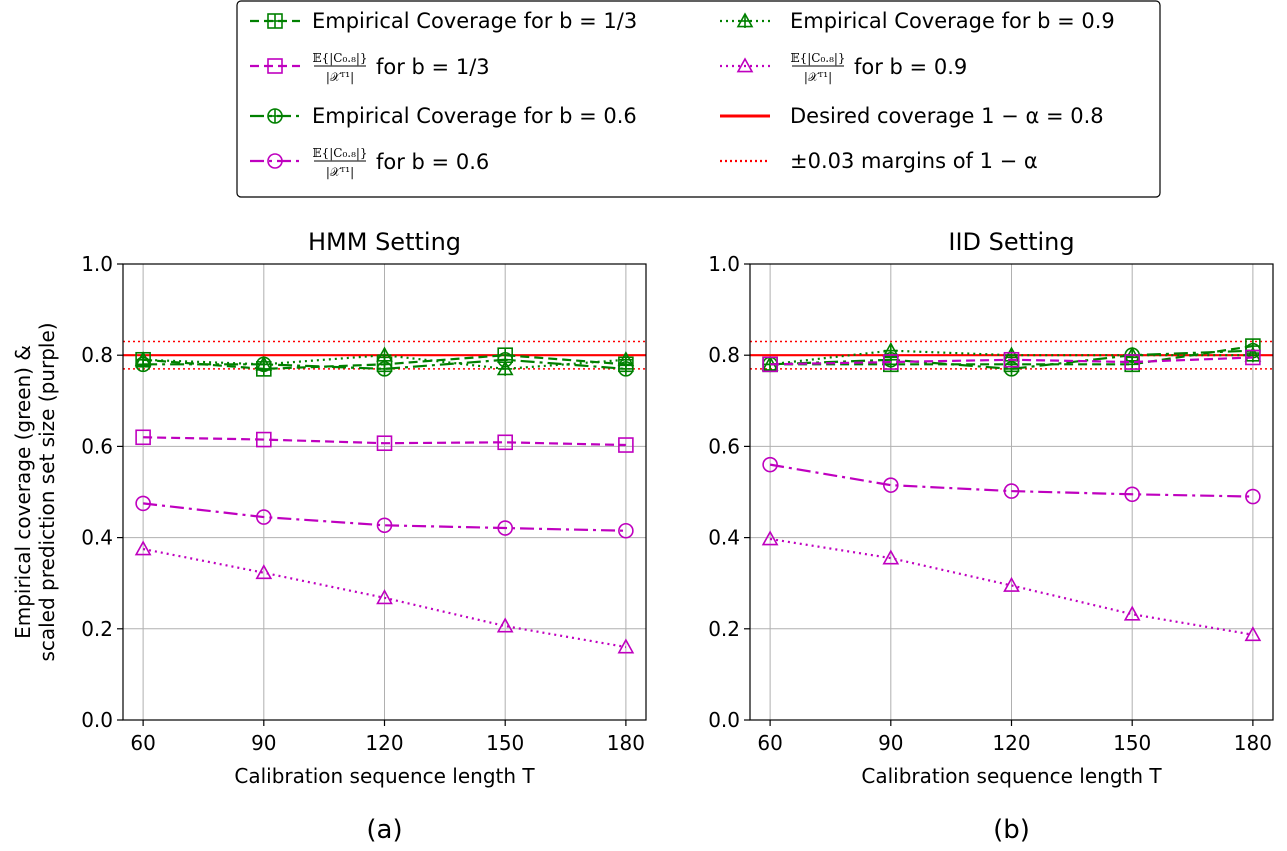 Image resolution: width=1287 pixels, height=851 pixels. Describe the element at coordinates (1011, 830) in the screenshot. I see `panel-label: (b)` at that location.